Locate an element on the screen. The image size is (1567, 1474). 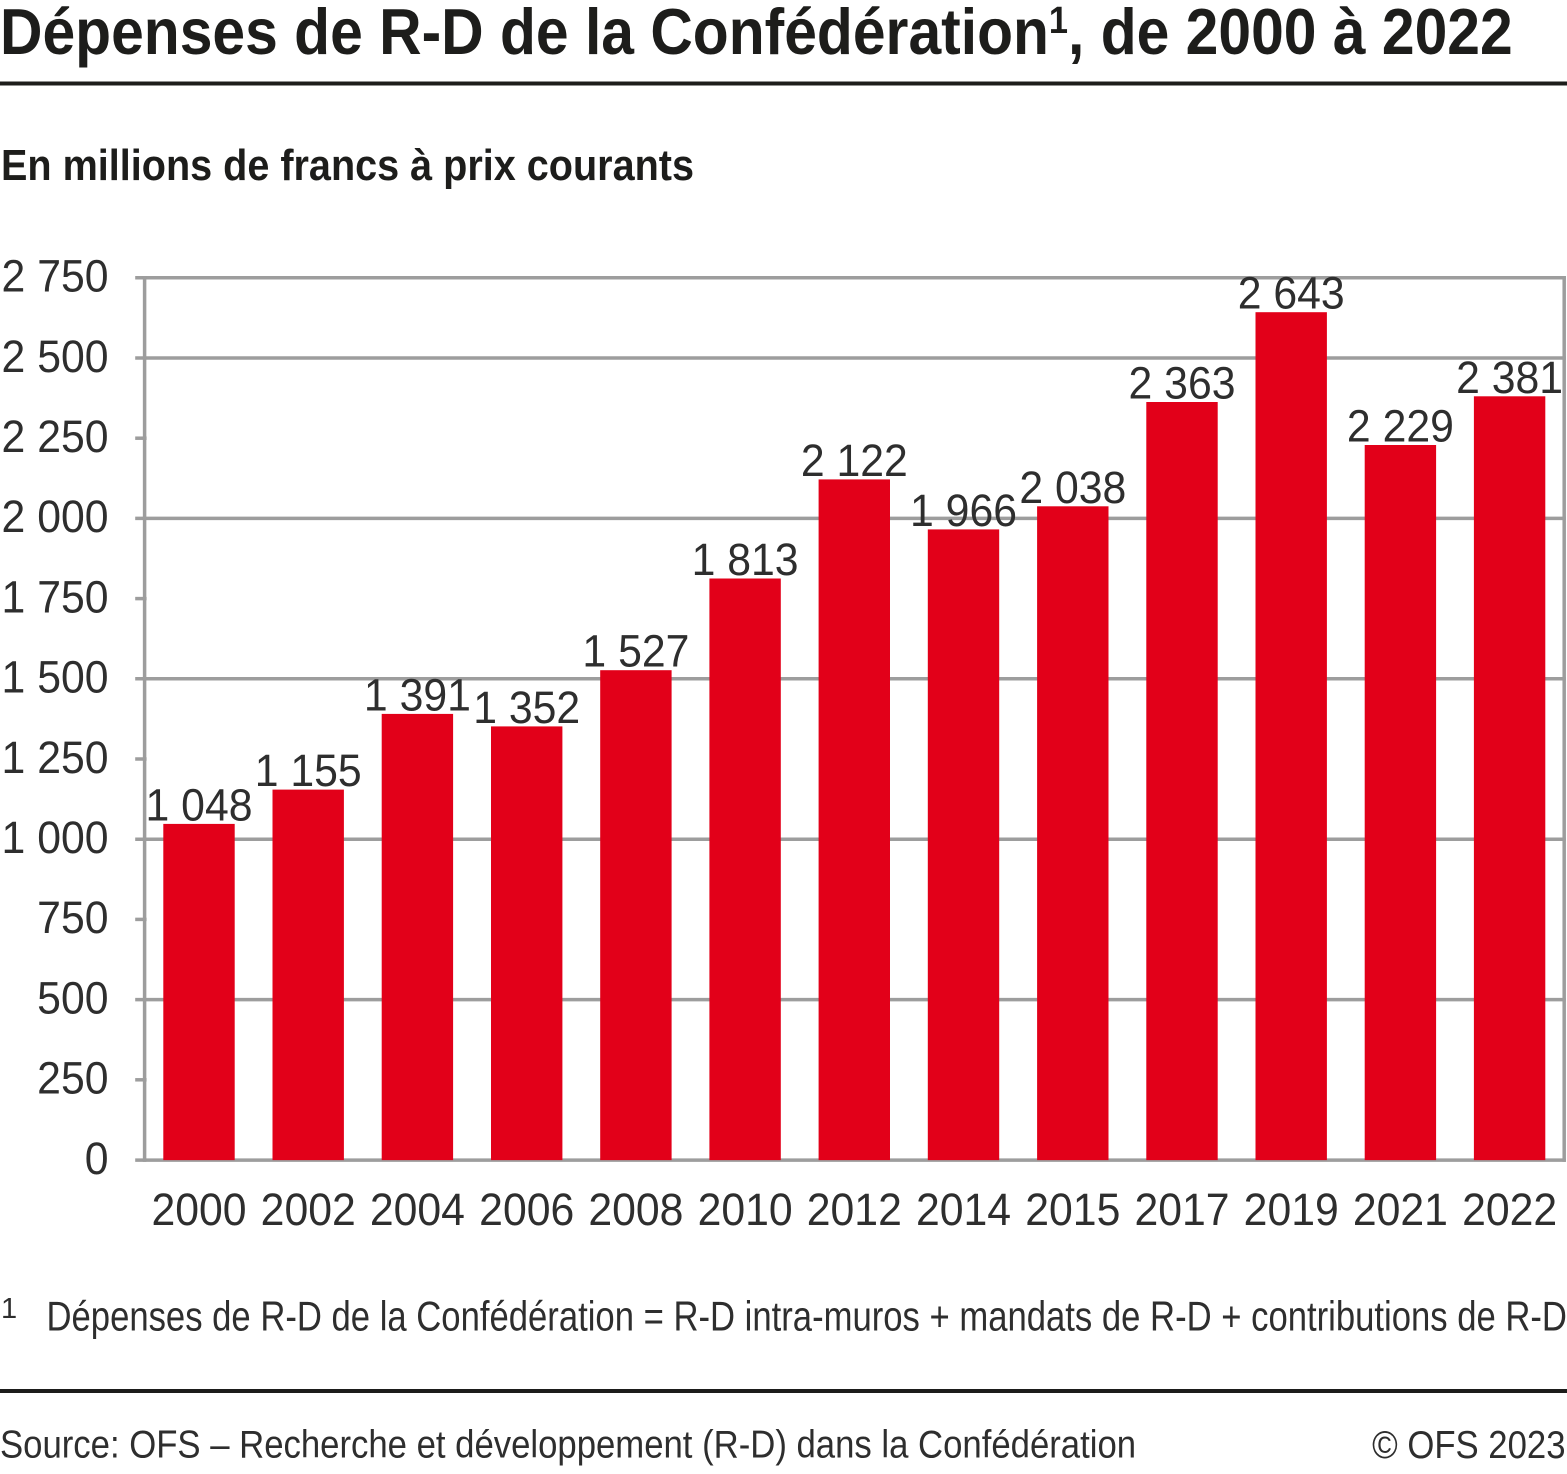
svg-text: 2014 is located at coordinates (963, 1210).